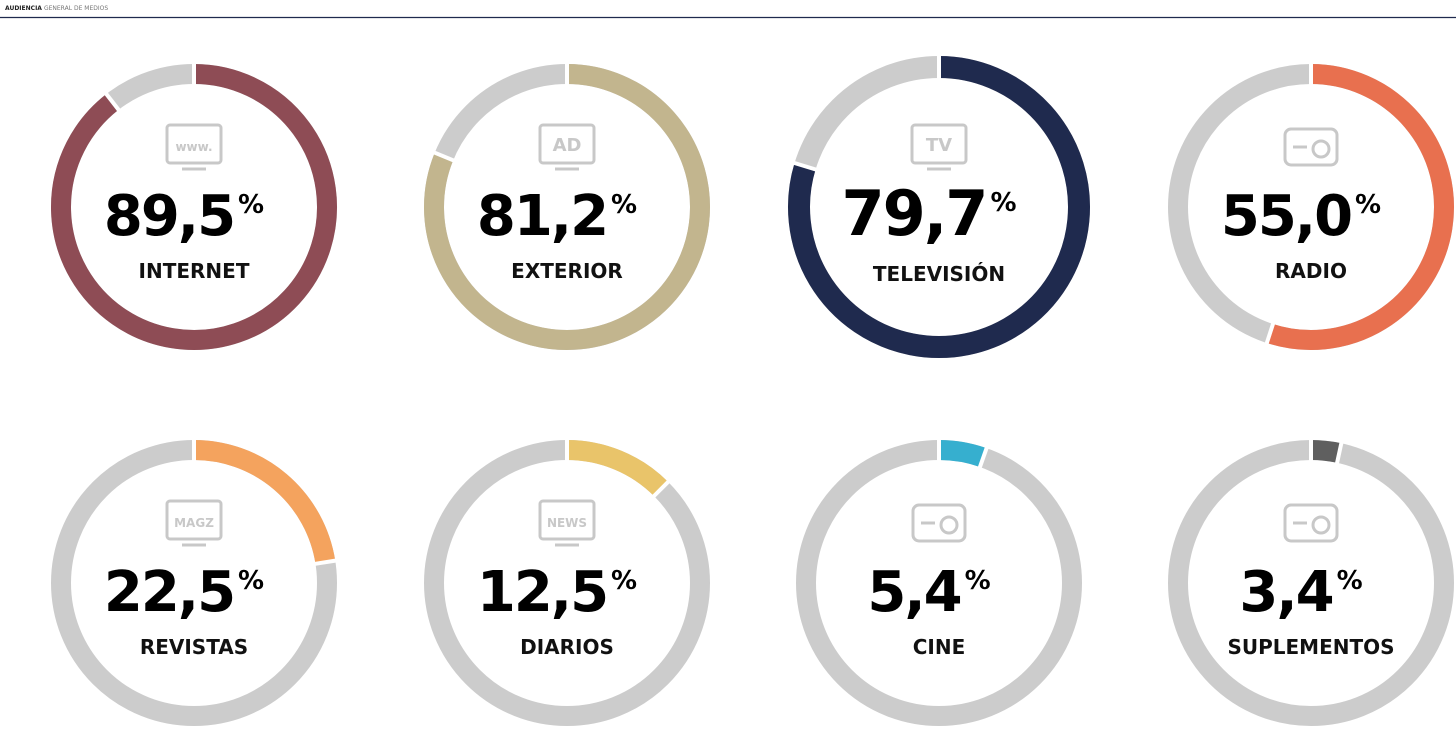 The width and height of the screenshot is (1456, 732). I want to click on icon-text: NEWS, so click(567, 523).